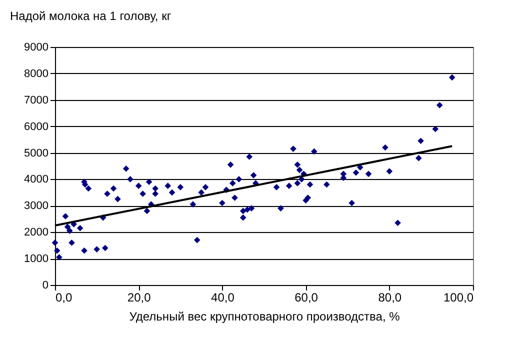 Image resolution: width=528 pixels, height=343 pixels. Describe the element at coordinates (223, 297) in the screenshot. I see `x-tick-label: 40,0` at that location.